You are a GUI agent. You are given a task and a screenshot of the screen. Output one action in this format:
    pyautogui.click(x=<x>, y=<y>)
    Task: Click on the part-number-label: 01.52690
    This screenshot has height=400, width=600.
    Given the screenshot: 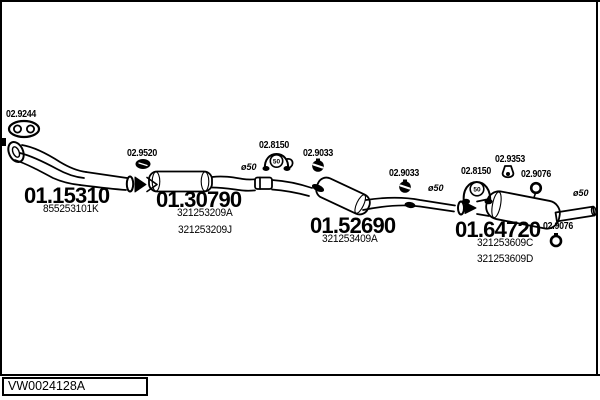 What is the action you would take?
    pyautogui.click(x=353, y=225)
    